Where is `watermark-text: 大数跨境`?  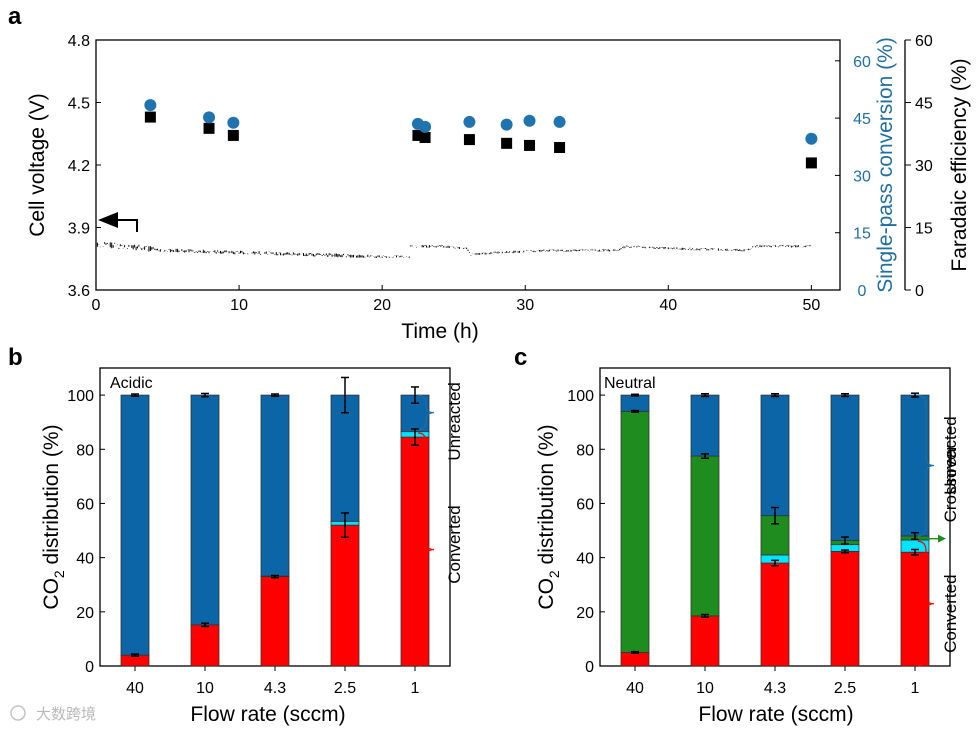
watermark-text: 大数跨境 is located at coordinates (66, 714).